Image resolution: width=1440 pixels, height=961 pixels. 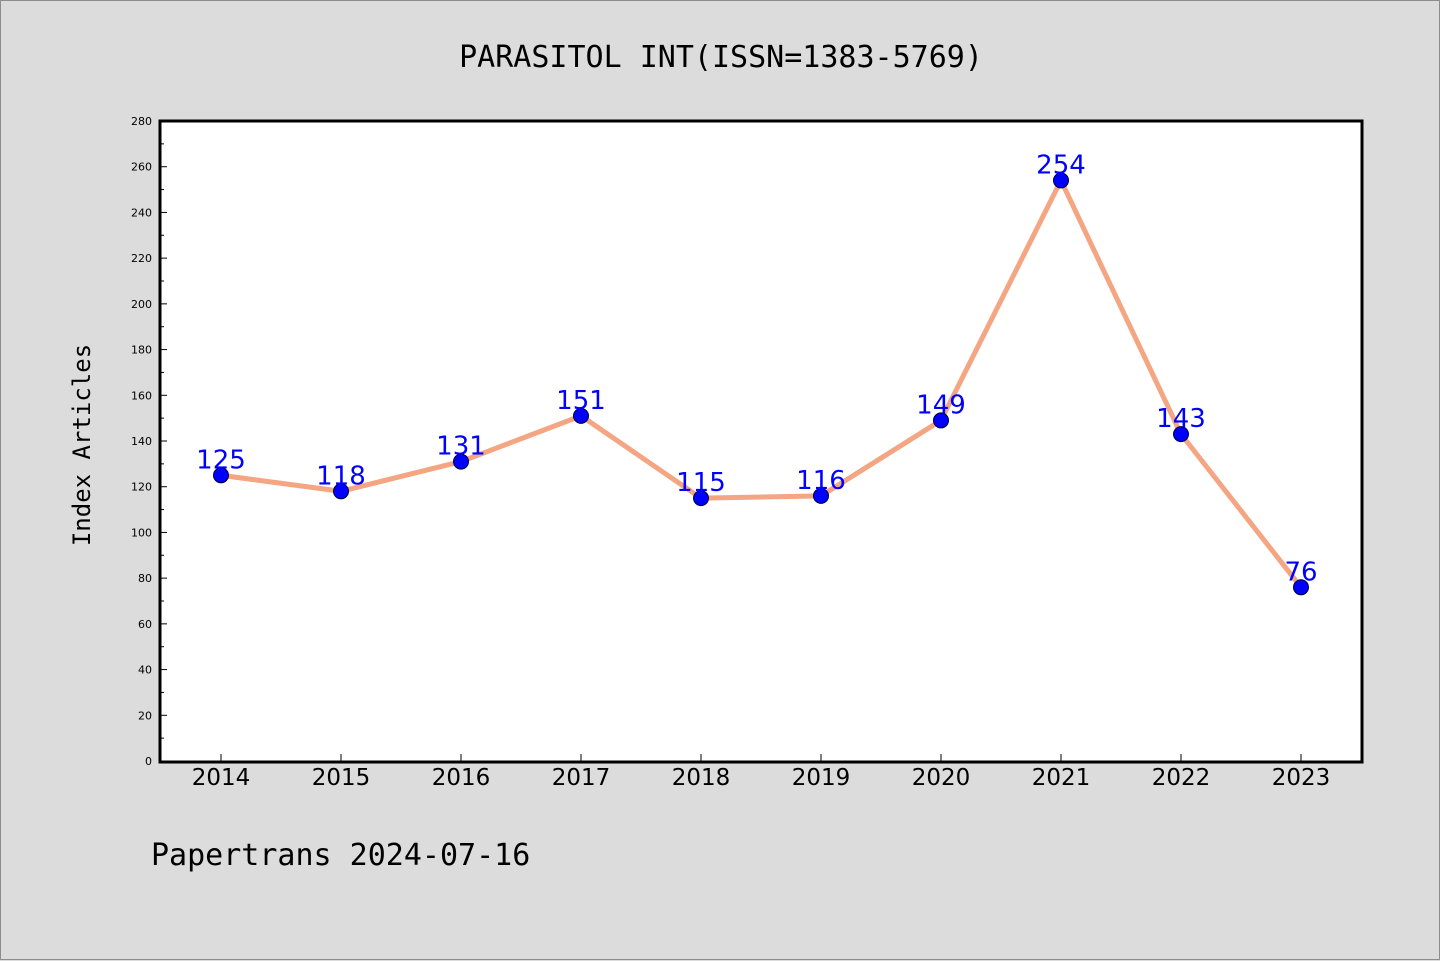 I want to click on y-axis-label: Index Articles, so click(x=82, y=445).